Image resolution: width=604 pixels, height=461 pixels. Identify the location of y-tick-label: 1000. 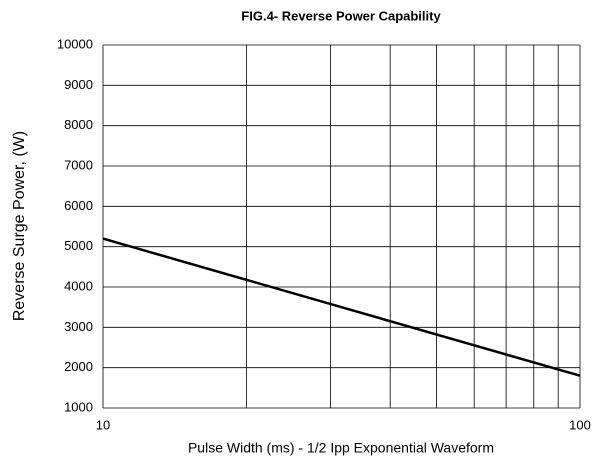
(78, 406).